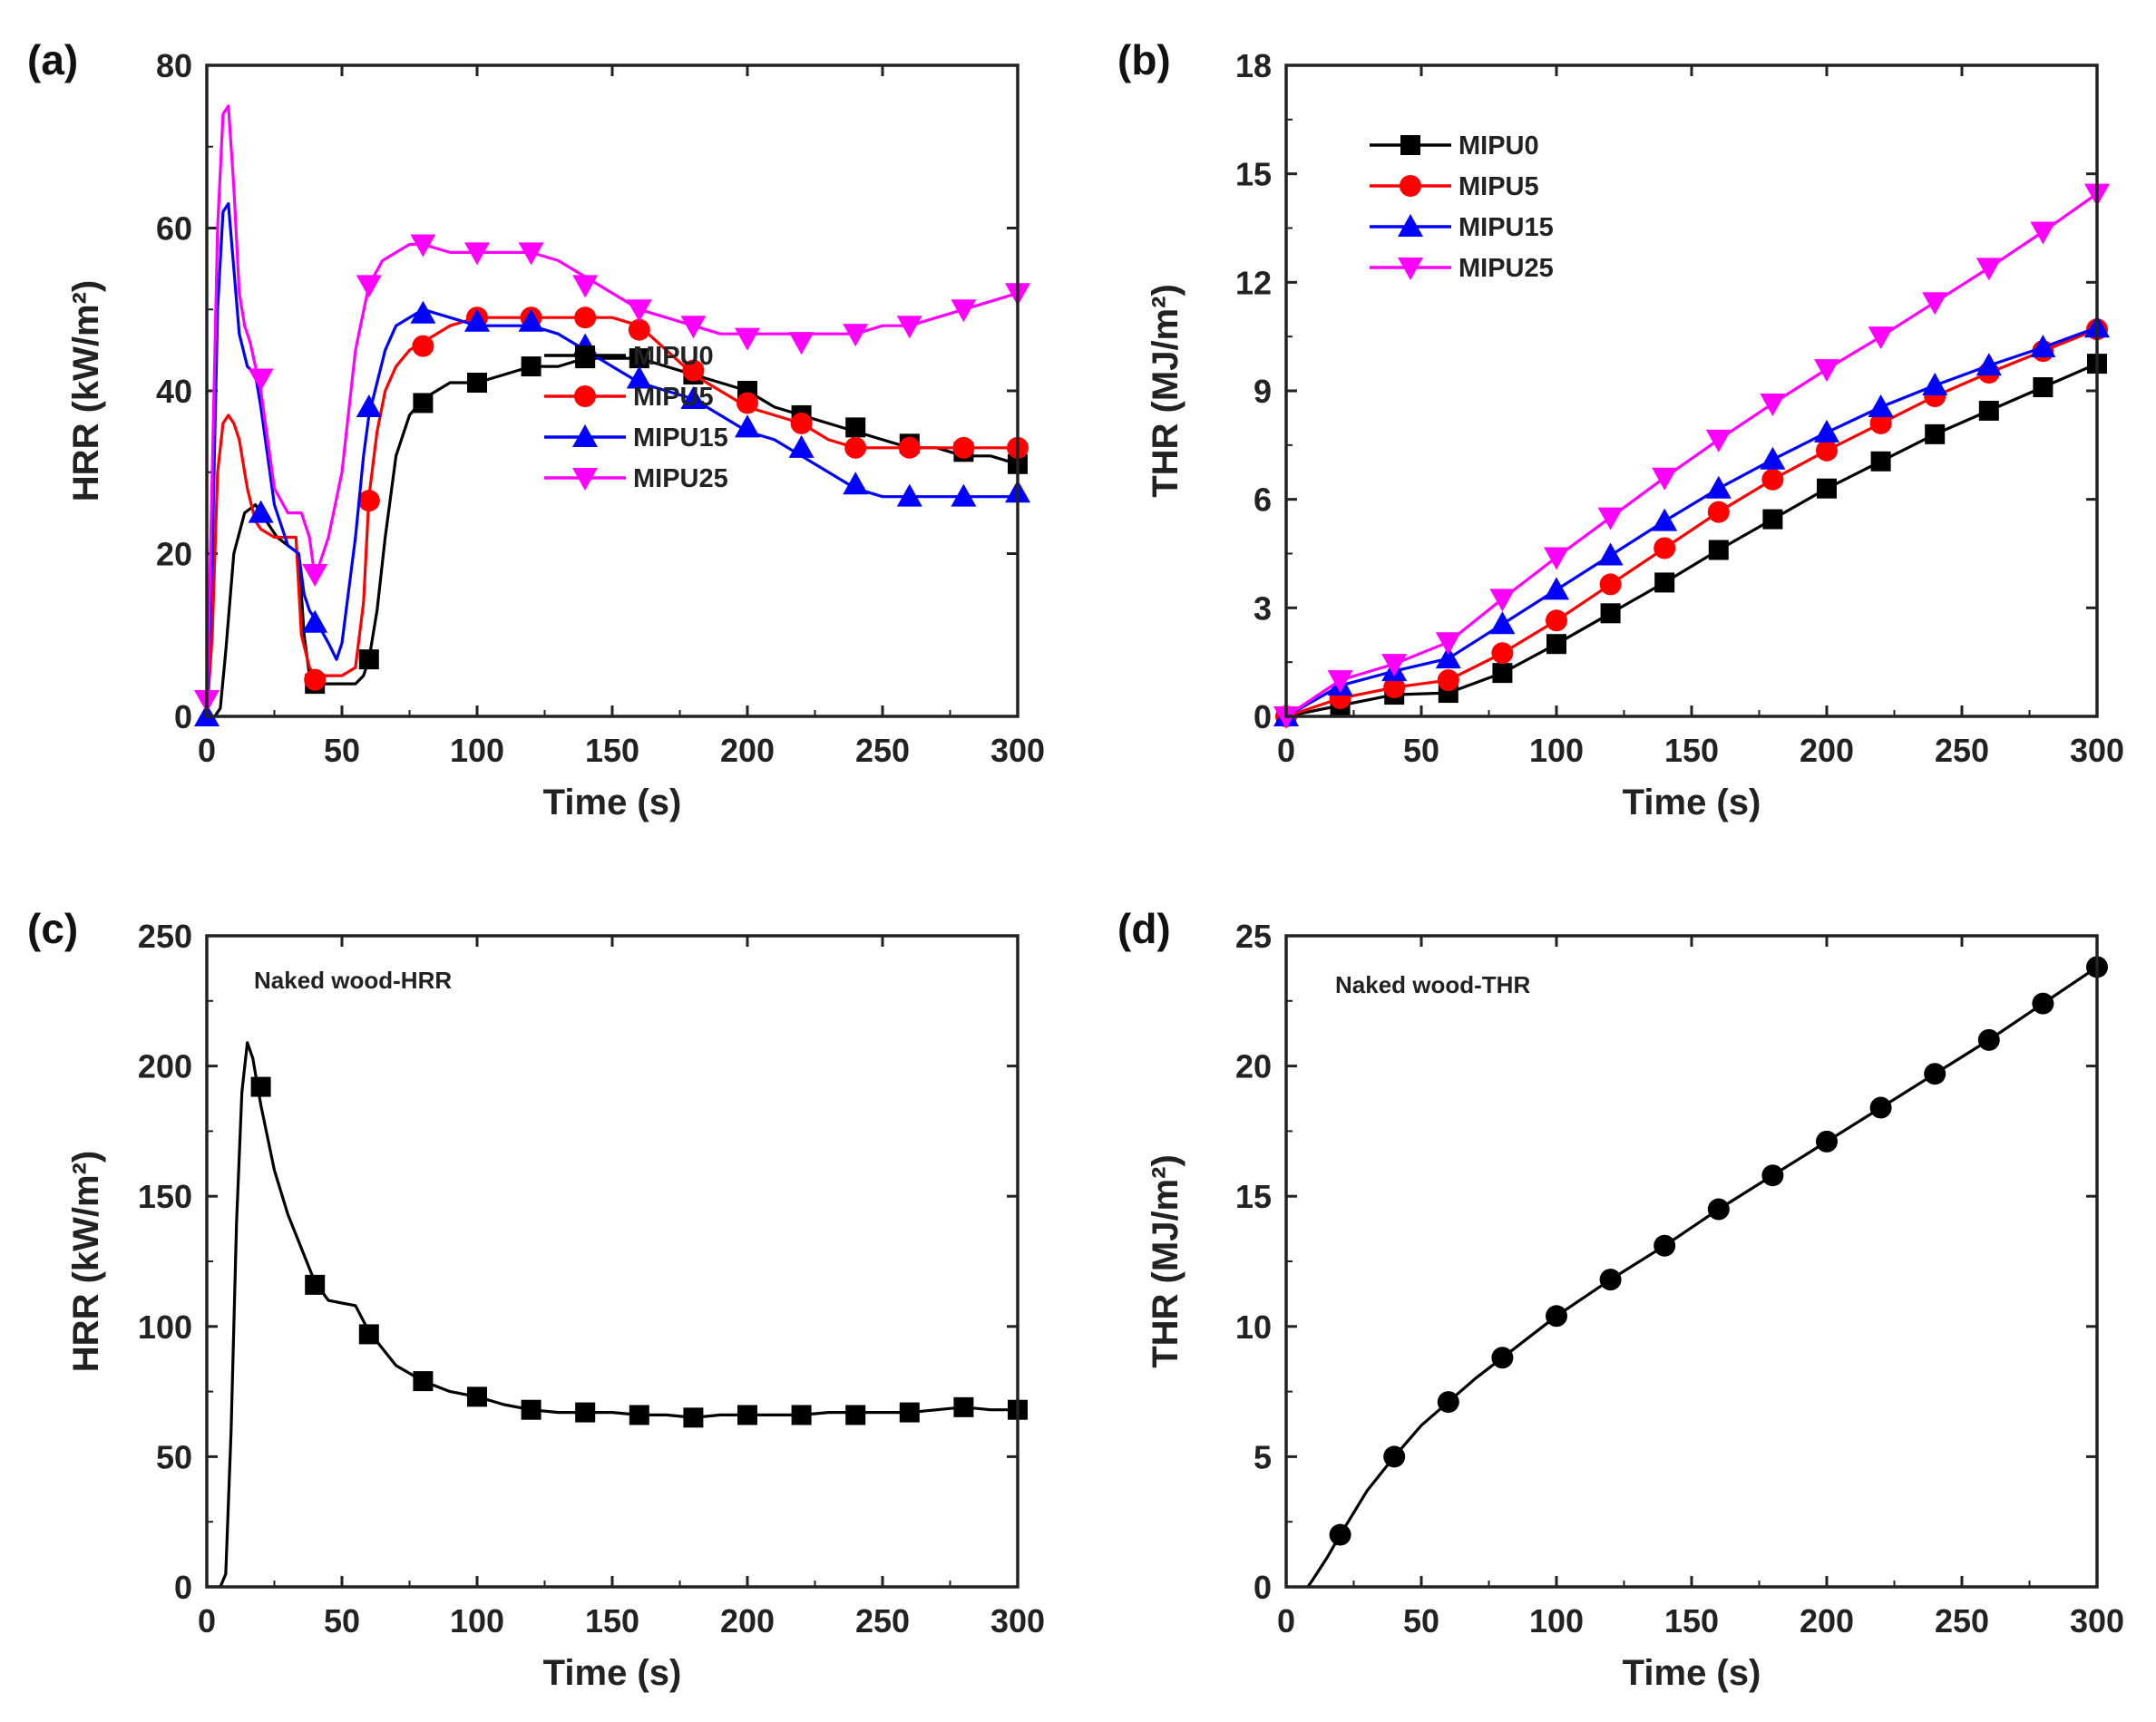  Describe the element at coordinates (165, 1066) in the screenshot. I see `y-tick-label: 200` at that location.